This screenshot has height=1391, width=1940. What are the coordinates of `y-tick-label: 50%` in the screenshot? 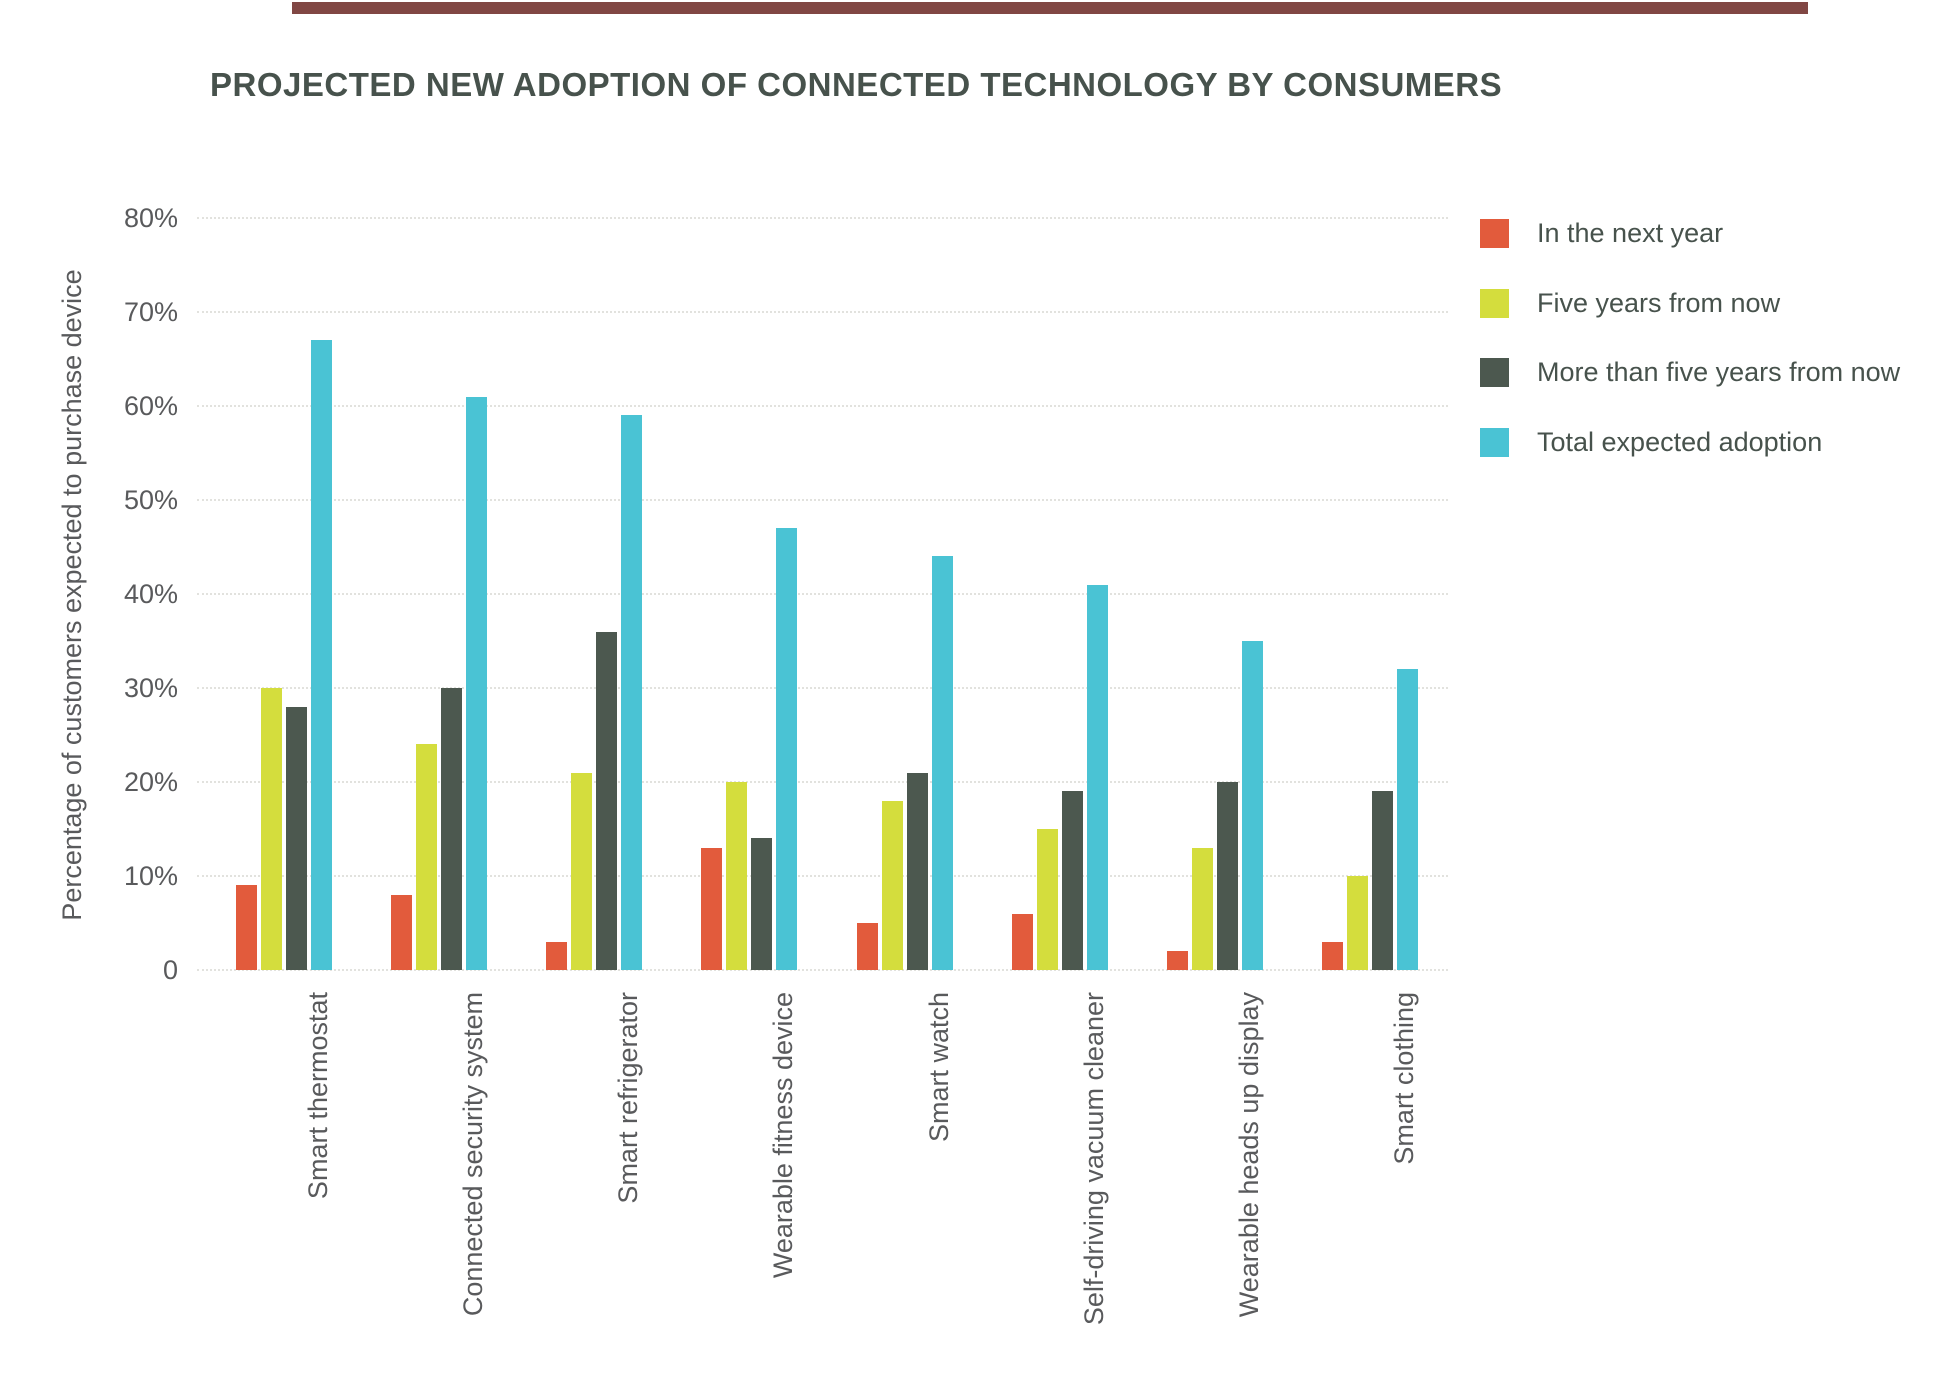 It's located at (150, 500).